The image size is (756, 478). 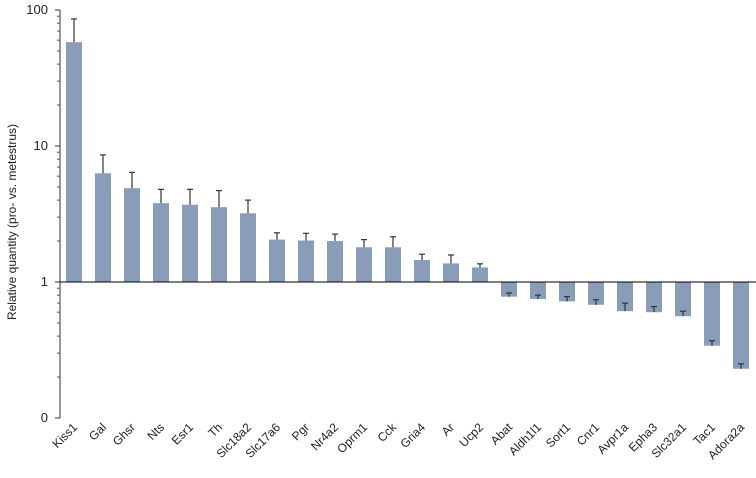 What do you see at coordinates (683, 299) in the screenshot?
I see `bar-slc32a1` at bounding box center [683, 299].